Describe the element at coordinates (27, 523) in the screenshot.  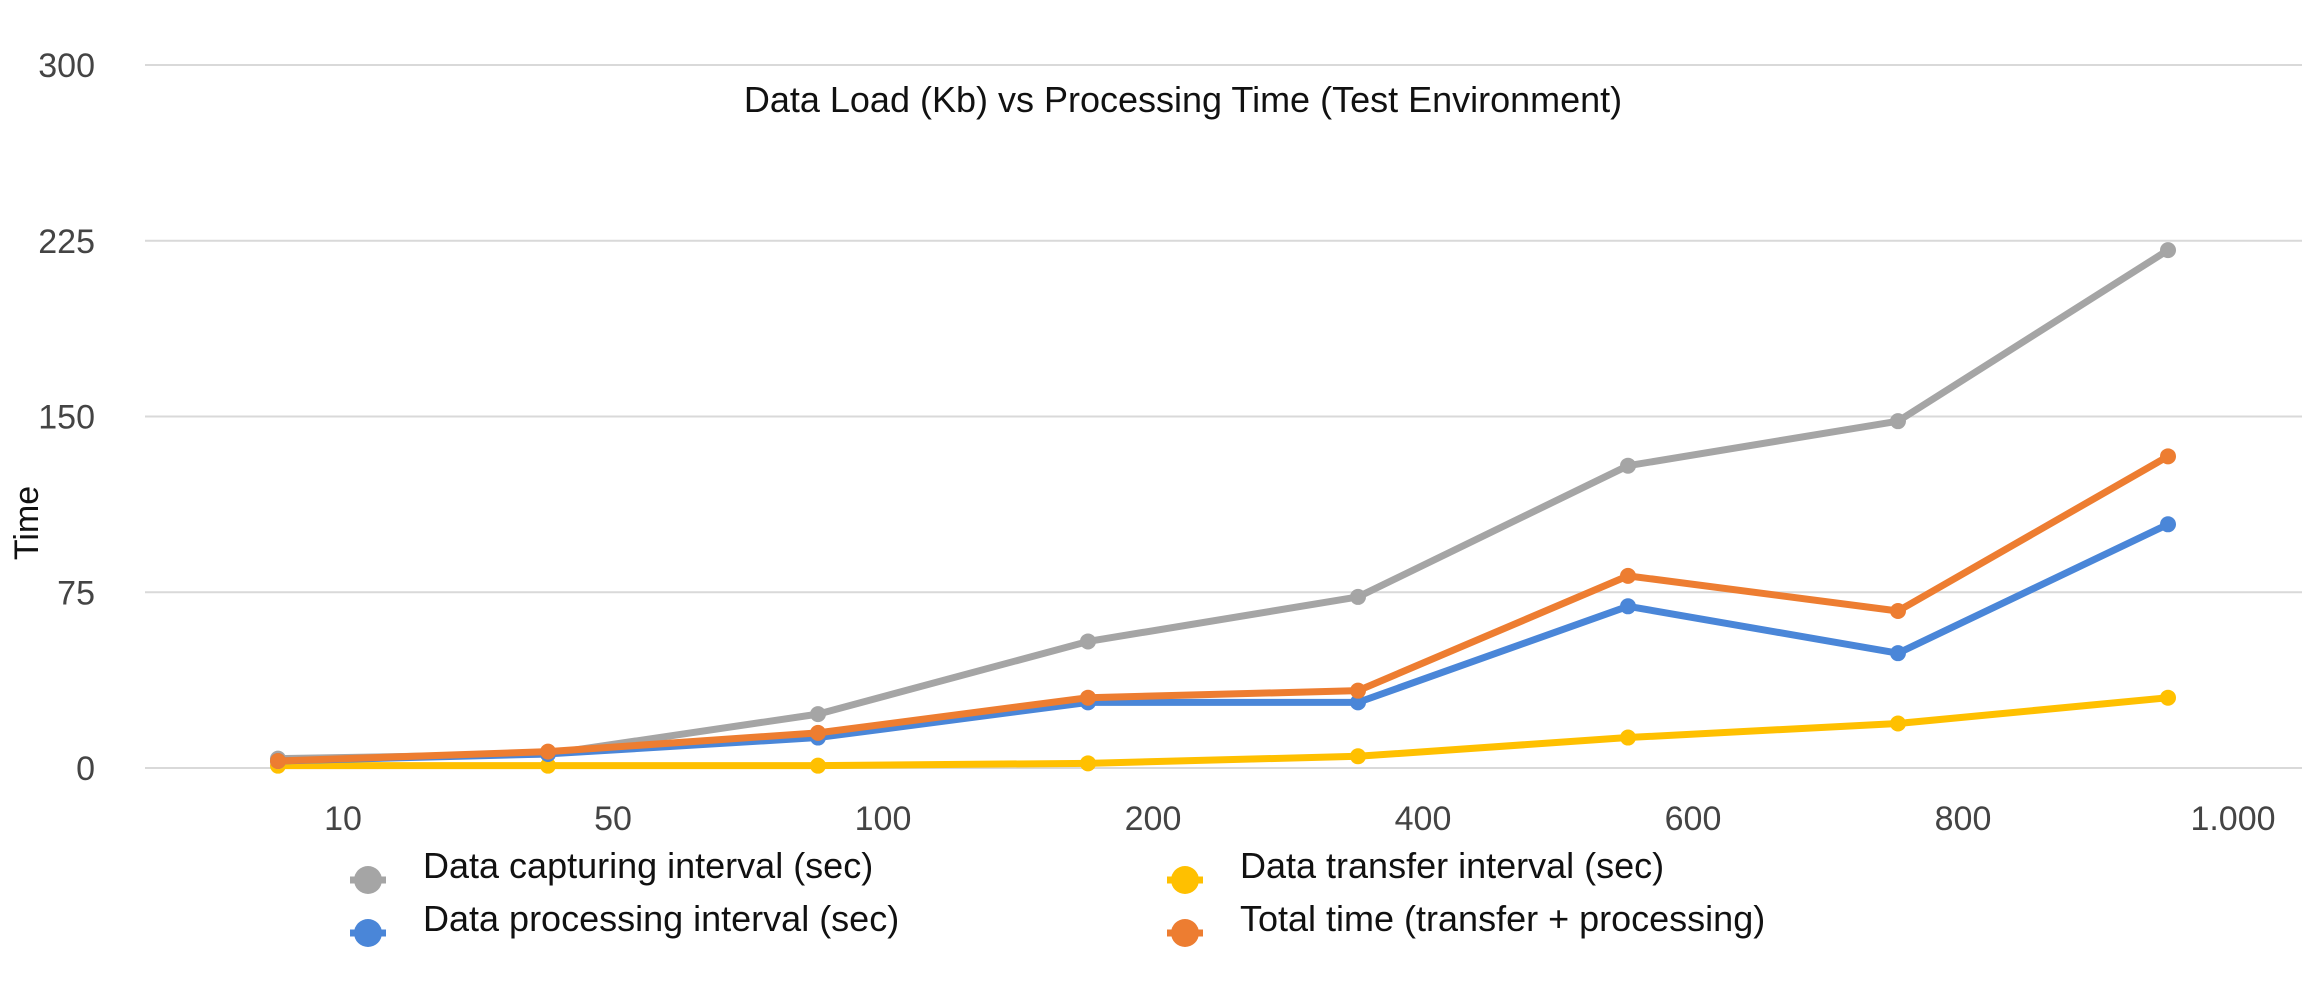
I see `y-axis-label: Time` at that location.